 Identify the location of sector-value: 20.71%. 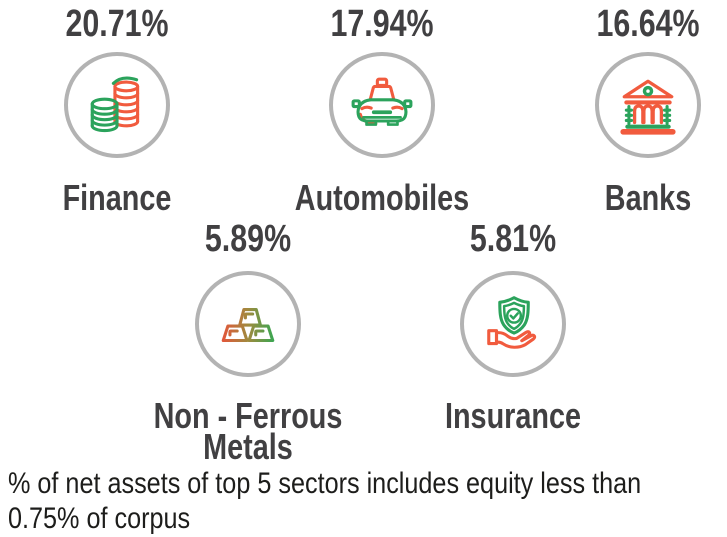
(117, 24).